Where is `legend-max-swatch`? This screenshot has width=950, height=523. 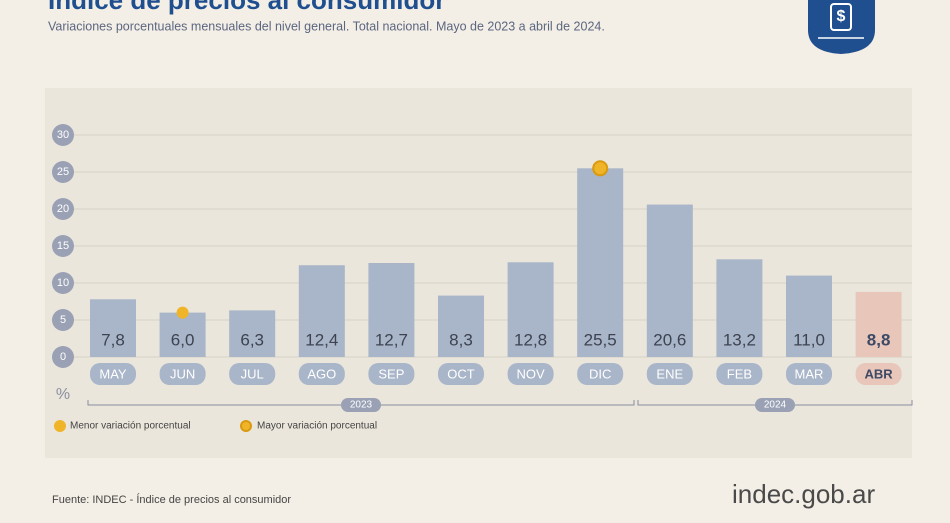 legend-max-swatch is located at coordinates (246, 426).